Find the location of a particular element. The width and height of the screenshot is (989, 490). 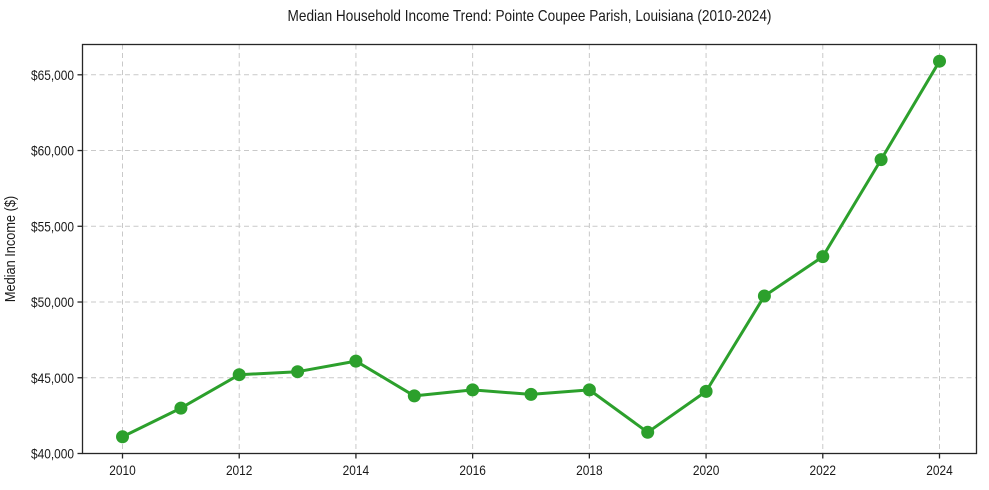

x-tick-label: 2010 is located at coordinates (122, 470).